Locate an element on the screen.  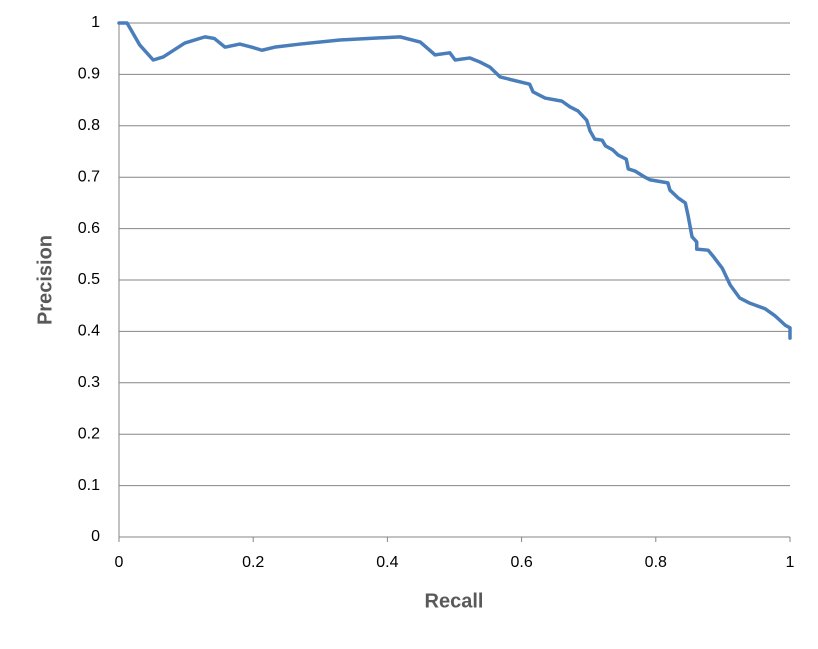
x-tick-label: 0.6 is located at coordinates (521, 562).